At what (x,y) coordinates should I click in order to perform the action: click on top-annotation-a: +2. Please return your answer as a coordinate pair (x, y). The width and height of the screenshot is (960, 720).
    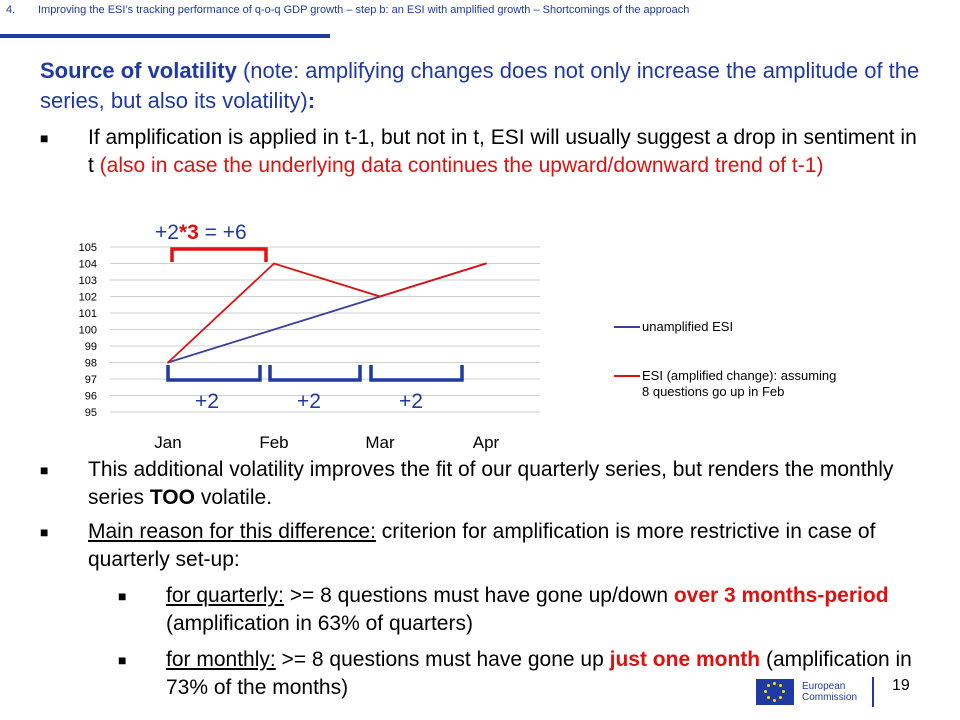
    Looking at the image, I should click on (167, 232).